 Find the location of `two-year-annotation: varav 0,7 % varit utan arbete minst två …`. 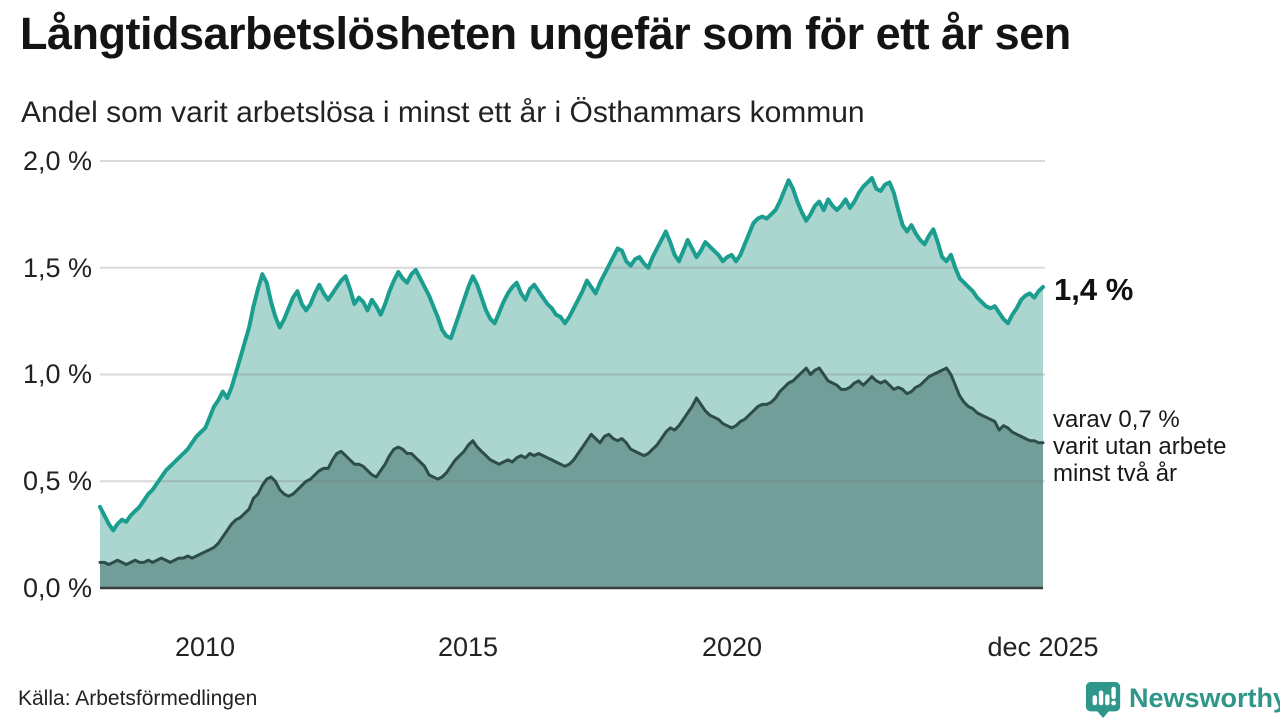

two-year-annotation: varav 0,7 % varit utan arbete minst två … is located at coordinates (1139, 446).